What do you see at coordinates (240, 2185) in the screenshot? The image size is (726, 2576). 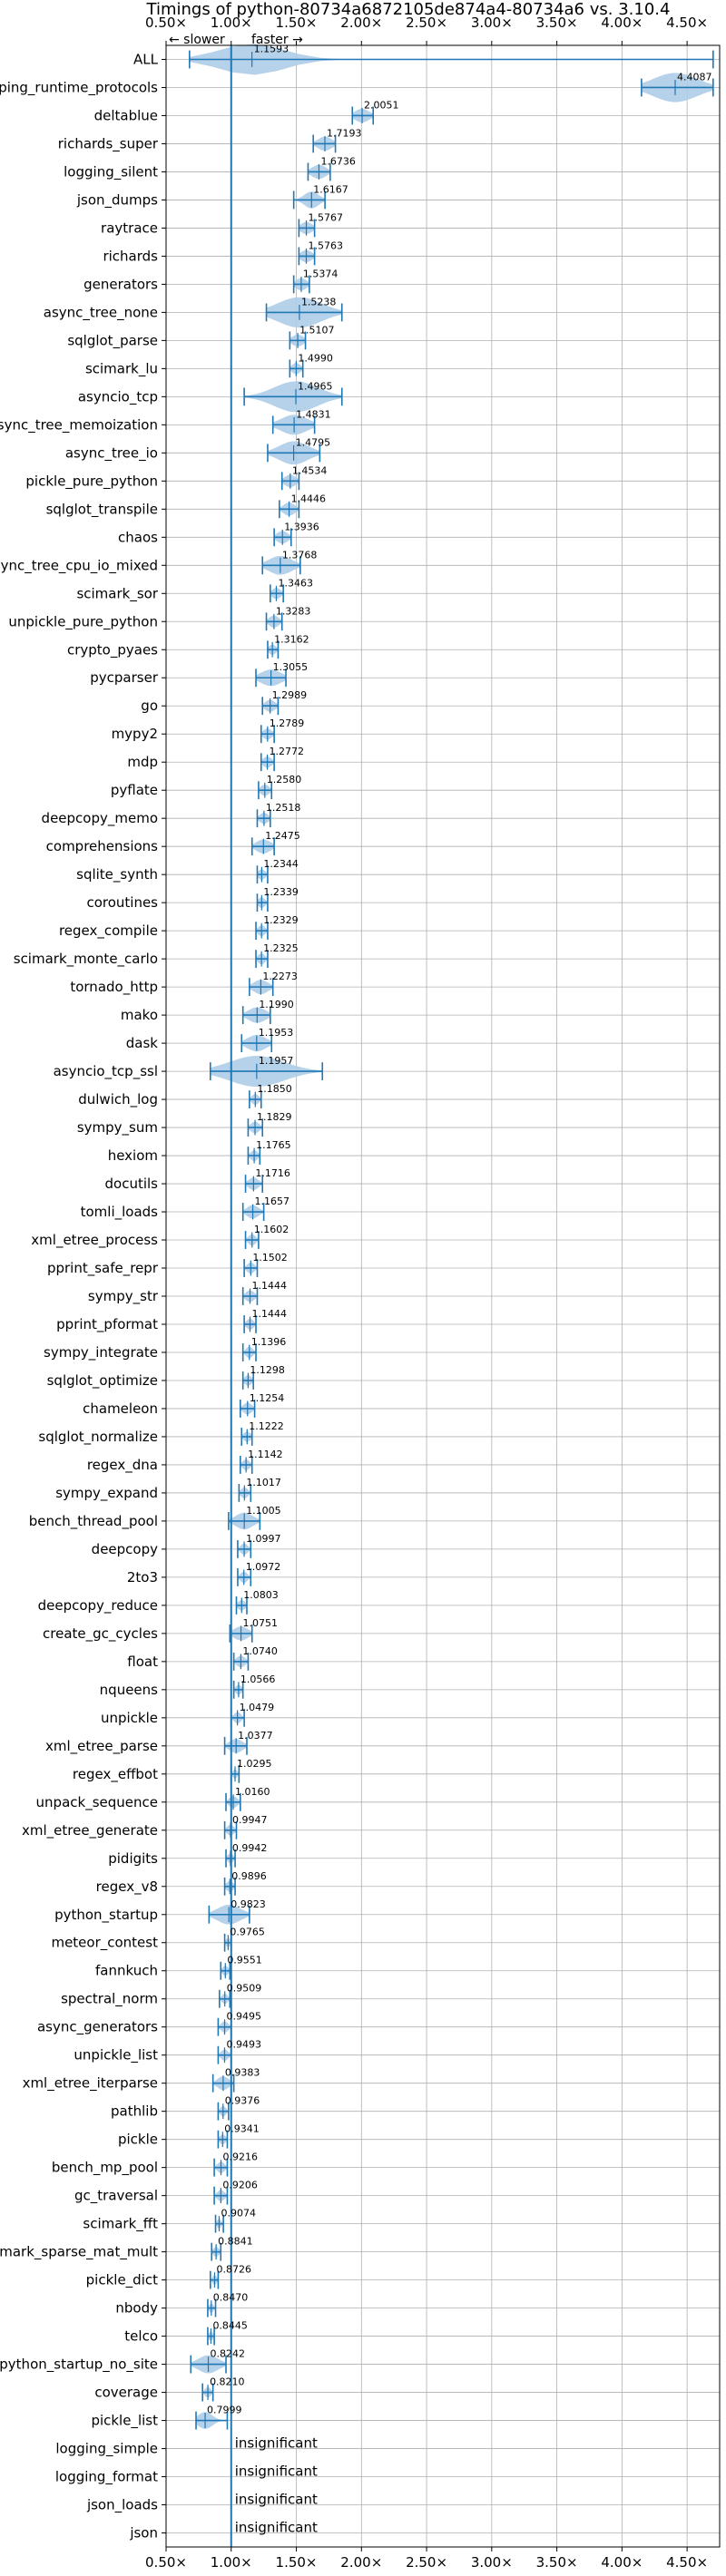 I see `value-label: 0.9206` at bounding box center [240, 2185].